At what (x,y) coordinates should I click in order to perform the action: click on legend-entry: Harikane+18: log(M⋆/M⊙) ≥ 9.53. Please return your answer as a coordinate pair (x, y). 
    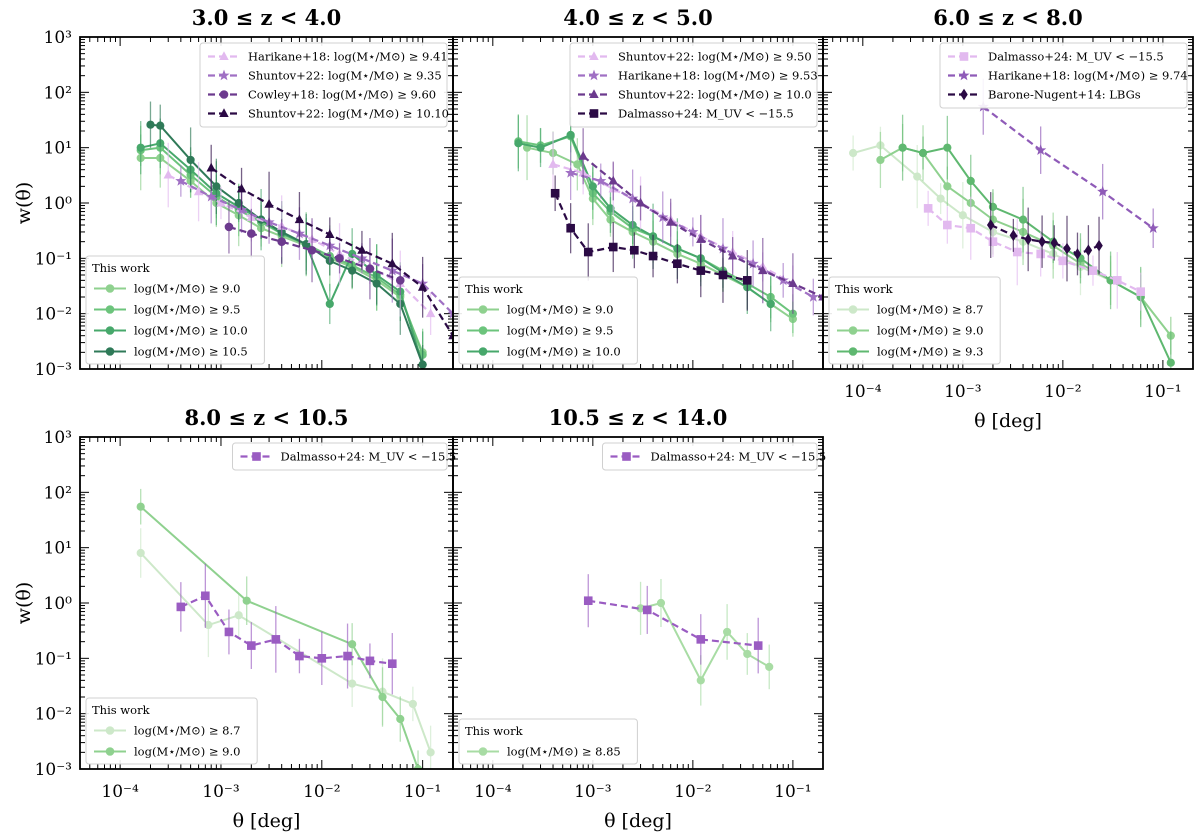
    Looking at the image, I should click on (718, 76).